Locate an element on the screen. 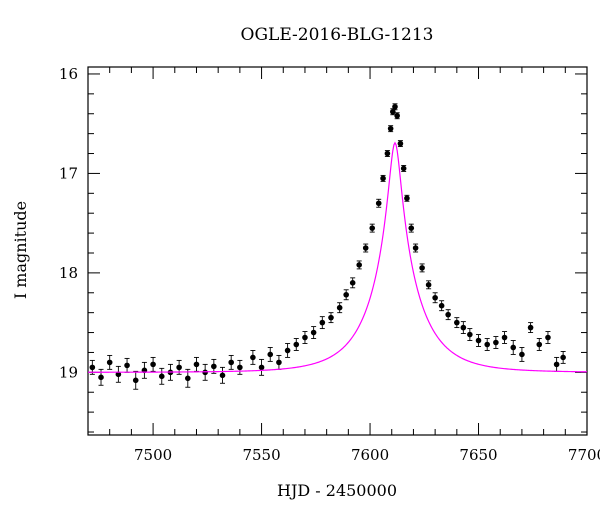 This screenshot has height=512, width=600. x-tick-label: 7550 is located at coordinates (261, 455).